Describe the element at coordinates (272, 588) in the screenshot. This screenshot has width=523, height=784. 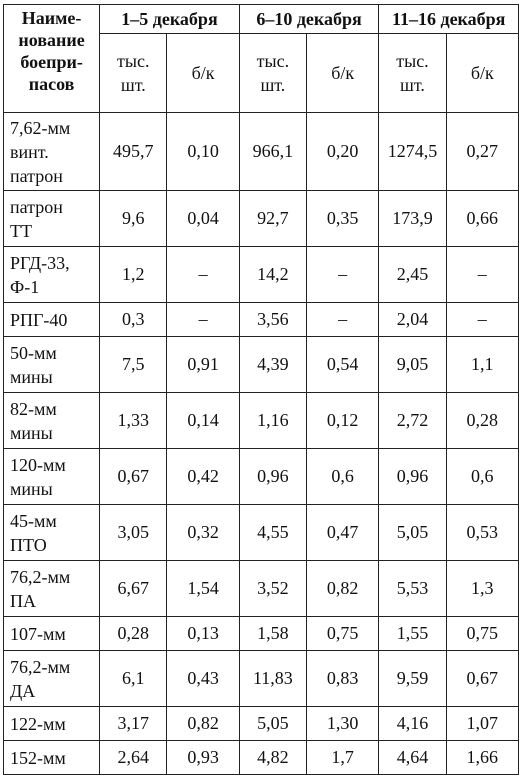
I see `value-thousand-pcs: 3,52` at that location.